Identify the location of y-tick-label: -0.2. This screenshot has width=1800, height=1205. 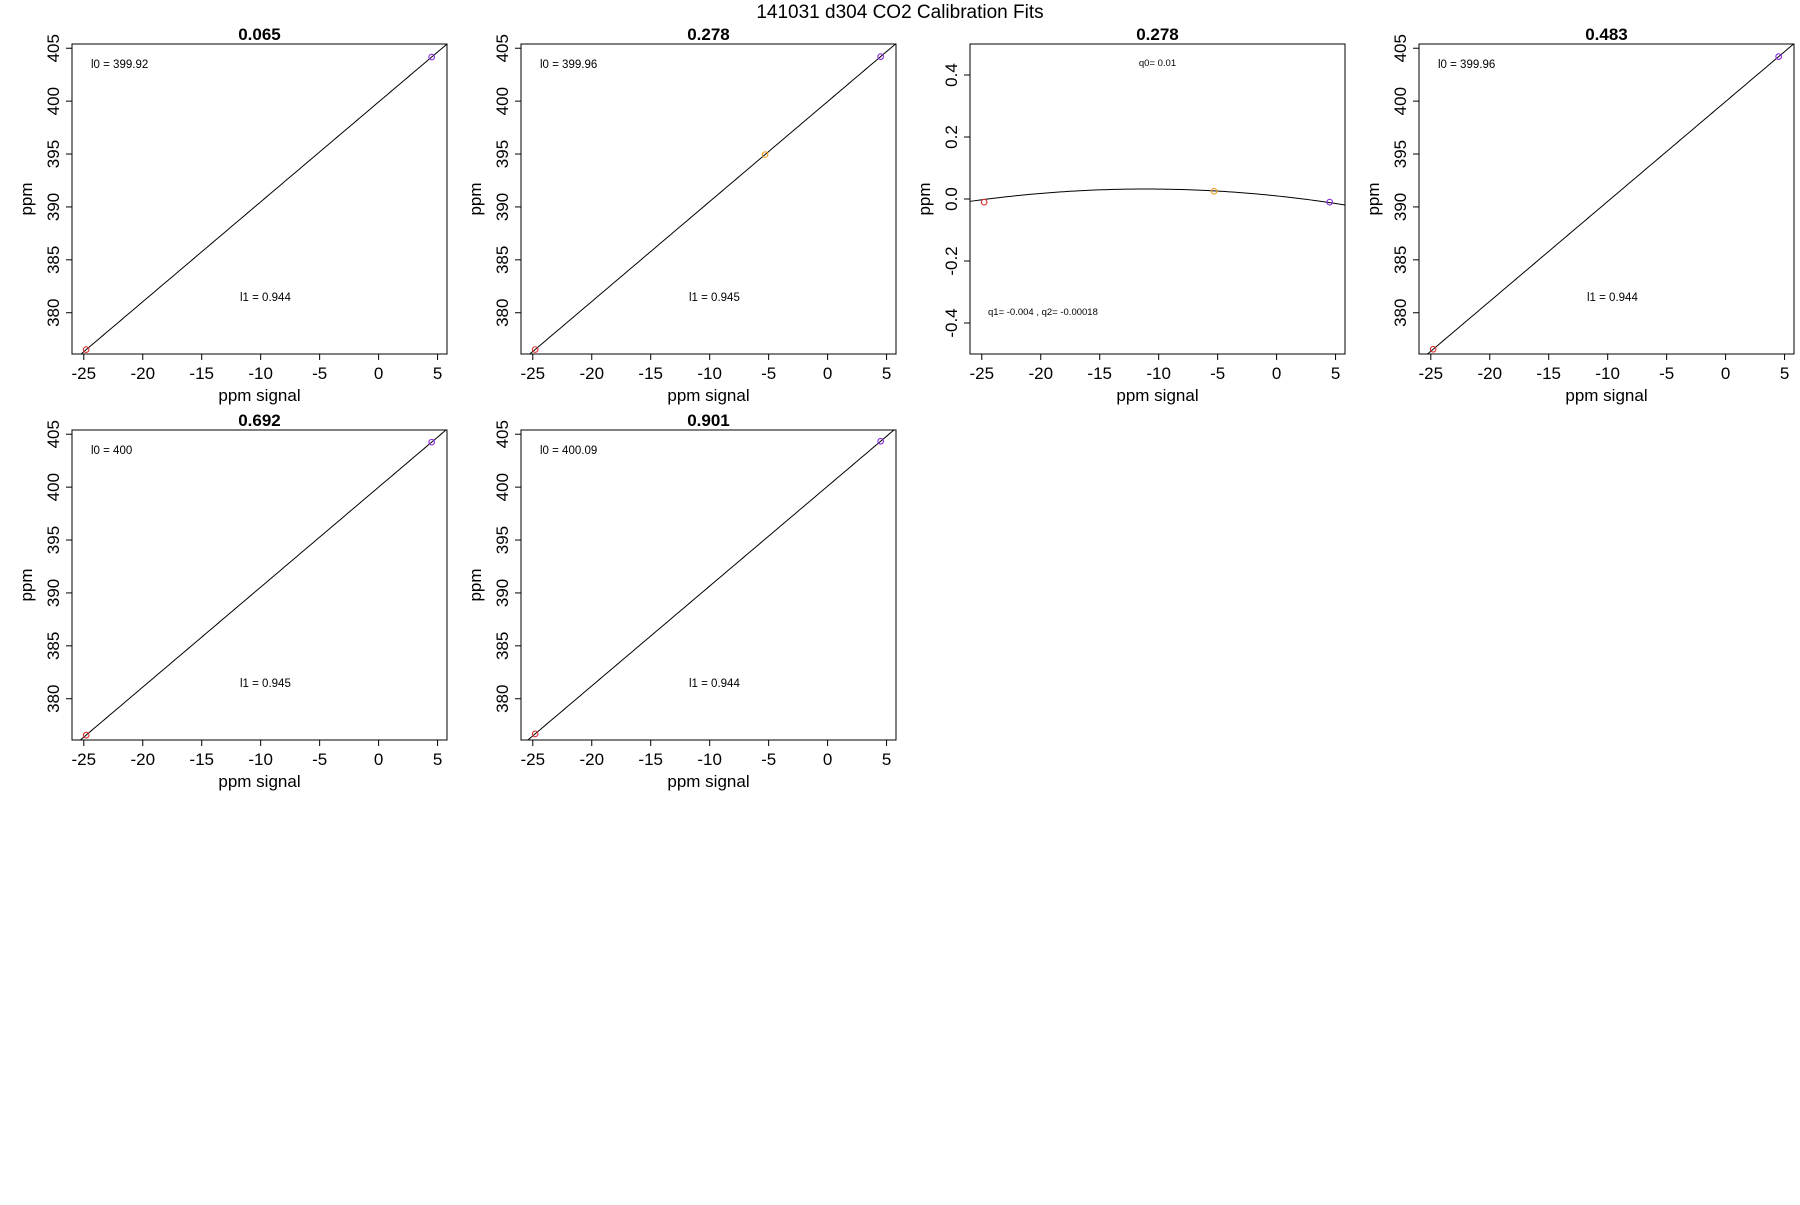
(951, 260).